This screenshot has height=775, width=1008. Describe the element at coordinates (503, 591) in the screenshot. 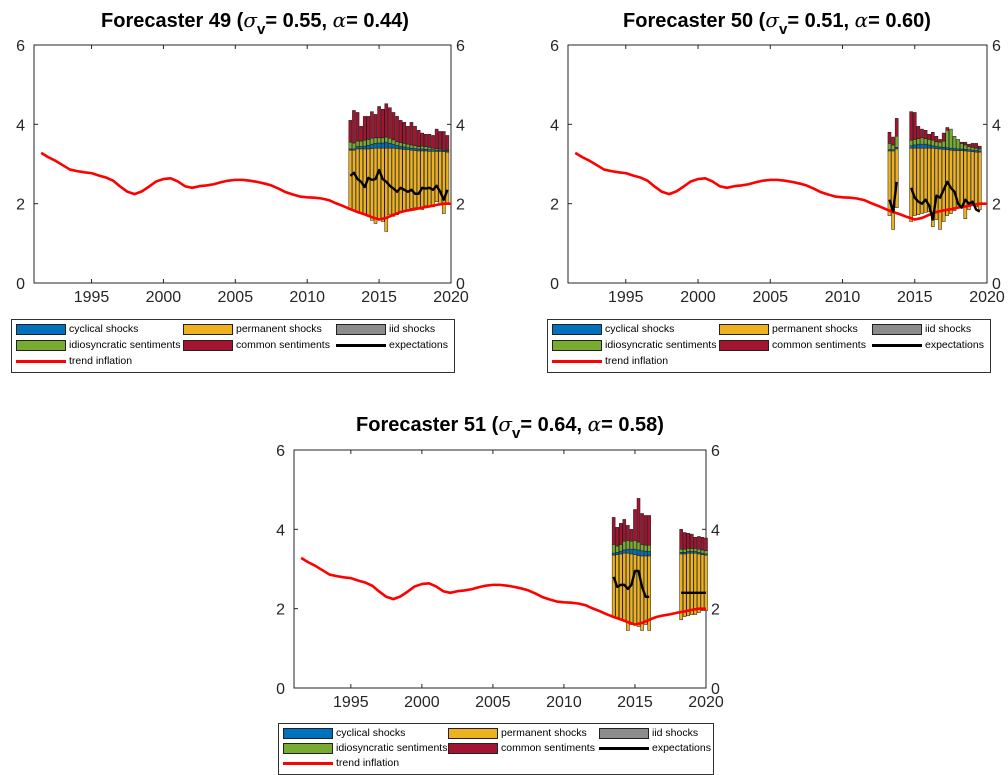

I see `trend-inflation-line` at that location.